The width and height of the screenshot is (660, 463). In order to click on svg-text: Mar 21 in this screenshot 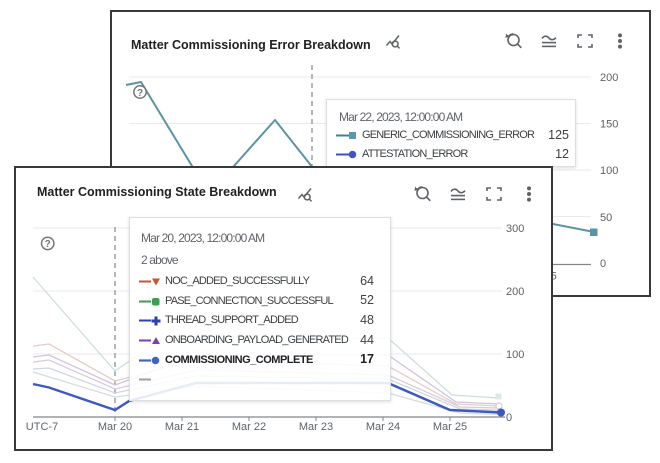, I will do `click(182, 427)`.